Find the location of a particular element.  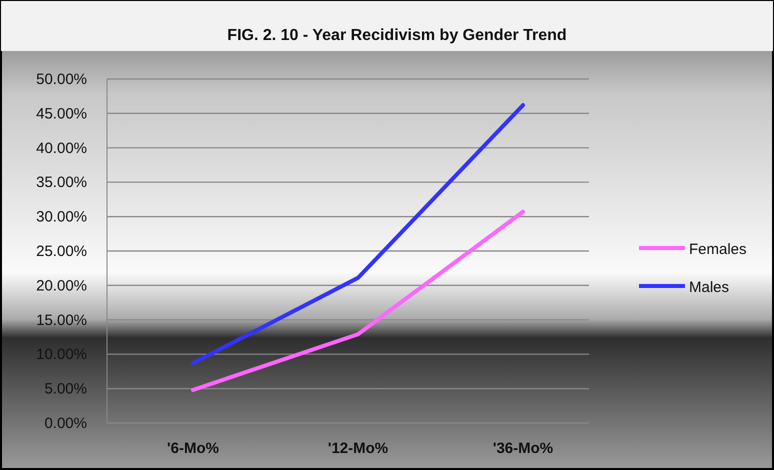

y-tick-label: 45.00% is located at coordinates (61, 113).